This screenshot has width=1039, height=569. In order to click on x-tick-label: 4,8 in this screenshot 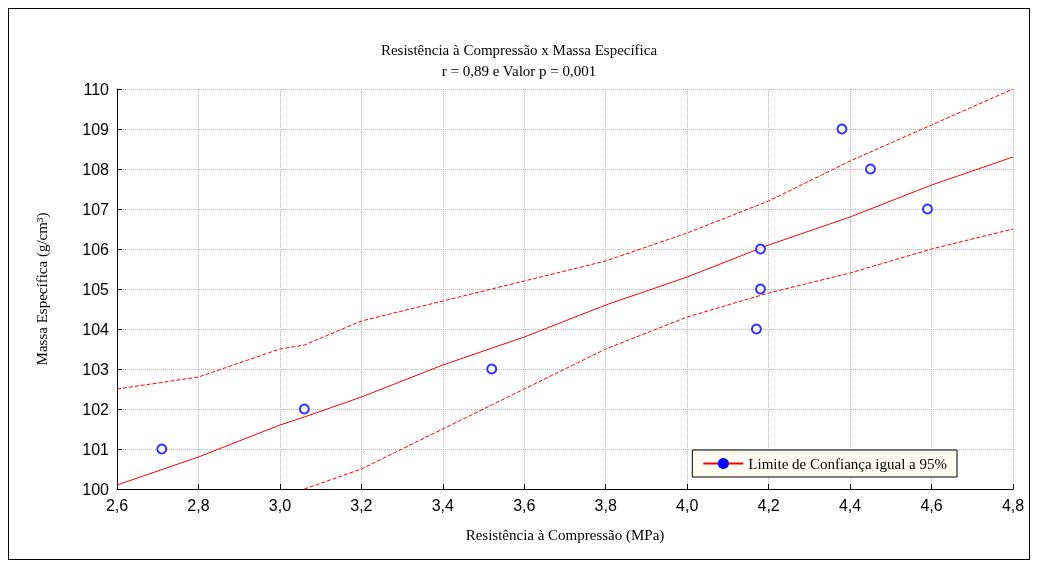, I will do `click(1013, 505)`.